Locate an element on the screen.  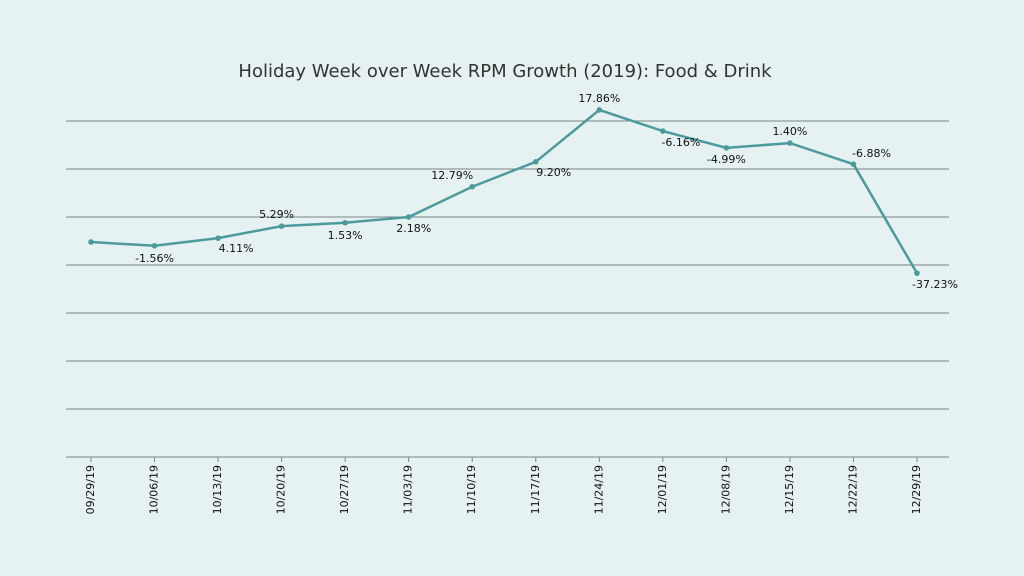
data-label: 17.86% is located at coordinates (599, 98).